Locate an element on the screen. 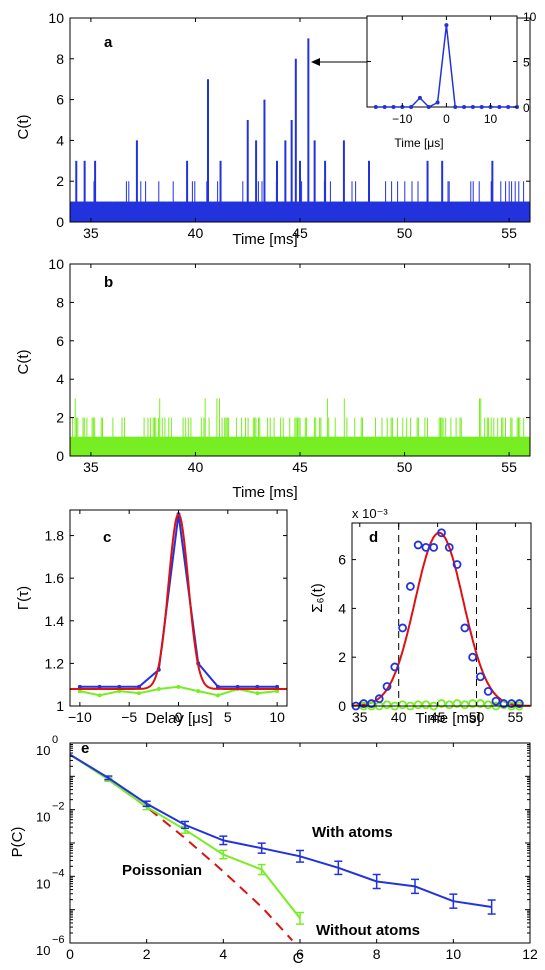  panel-a-xtick-label: 45 is located at coordinates (300, 233).